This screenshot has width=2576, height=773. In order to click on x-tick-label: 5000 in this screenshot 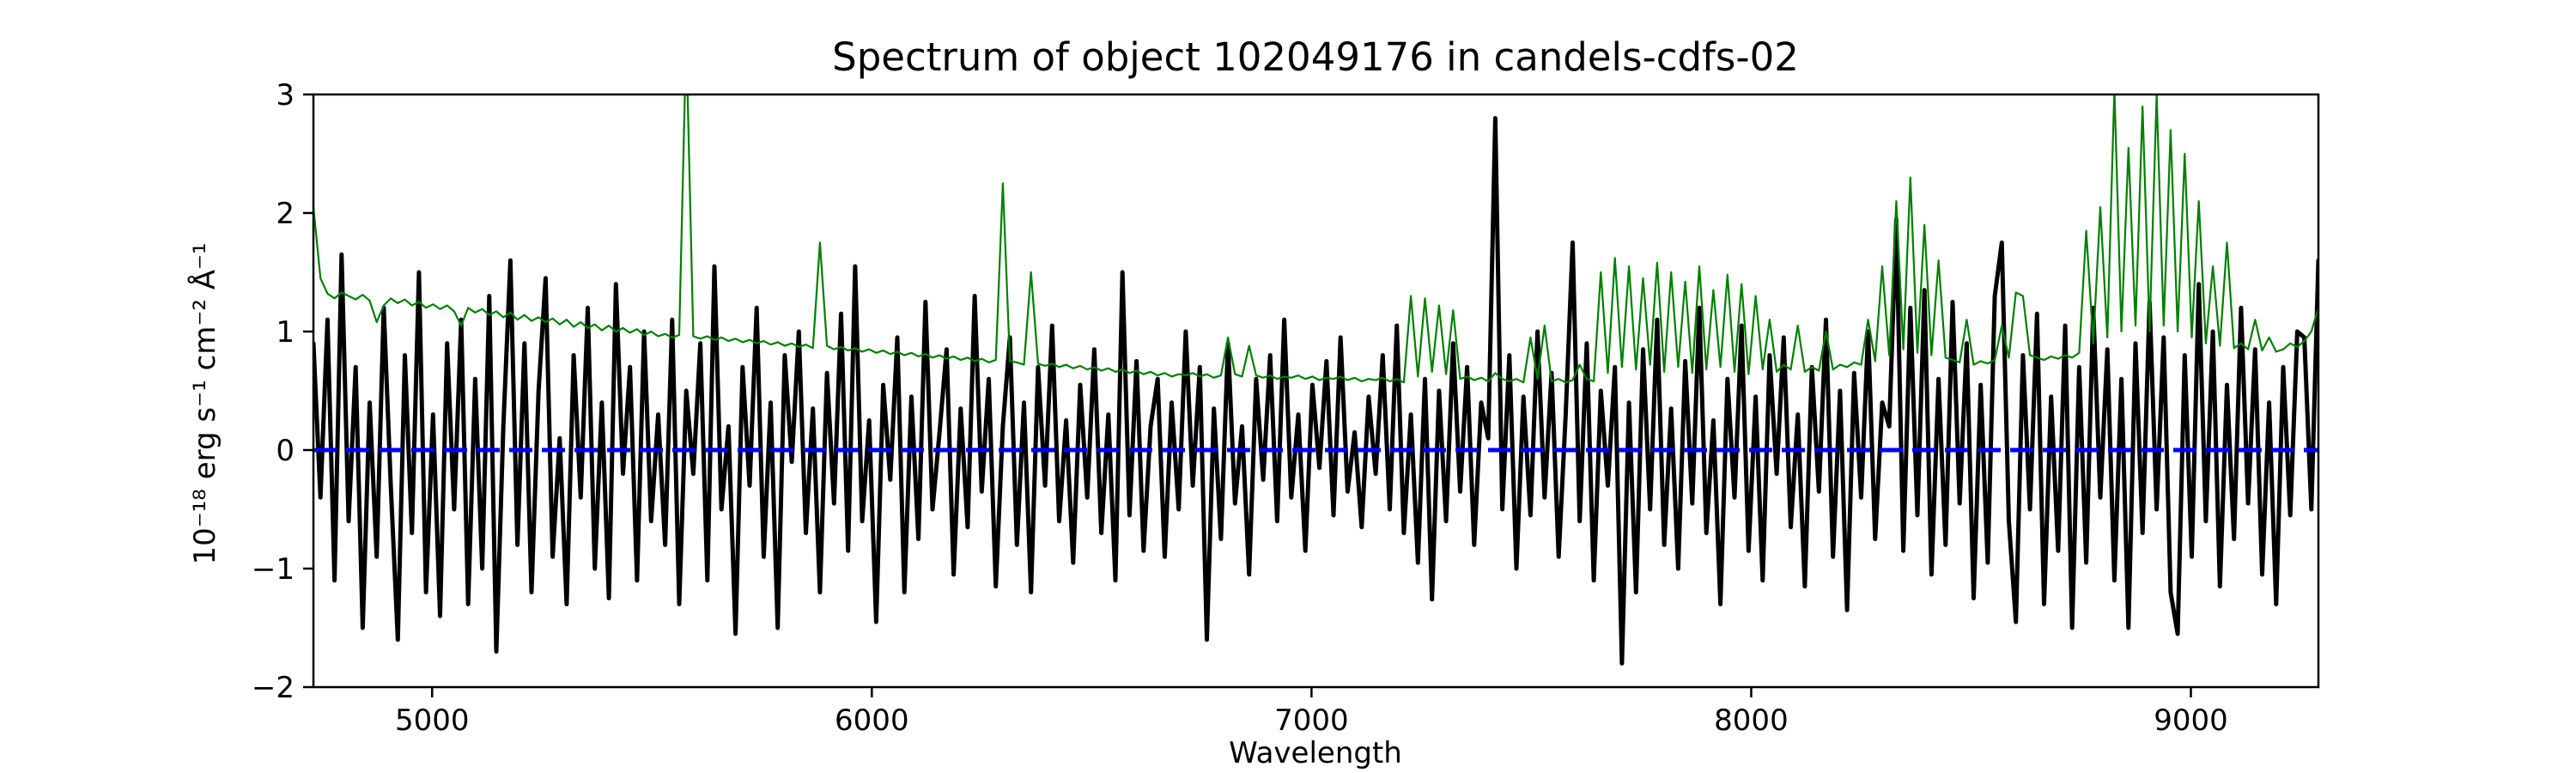, I will do `click(432, 720)`.